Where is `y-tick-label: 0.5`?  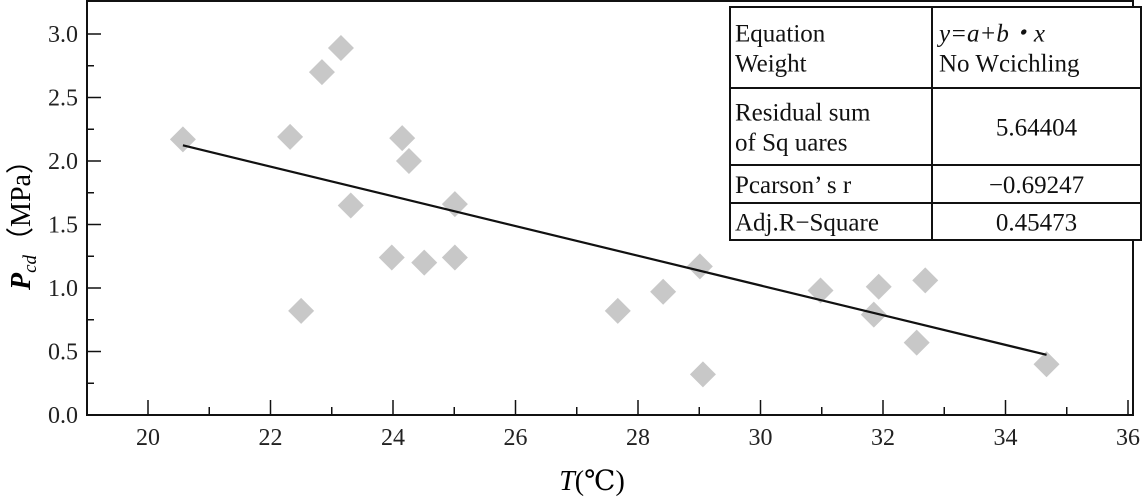
y-tick-label: 0.5 is located at coordinates (63, 353).